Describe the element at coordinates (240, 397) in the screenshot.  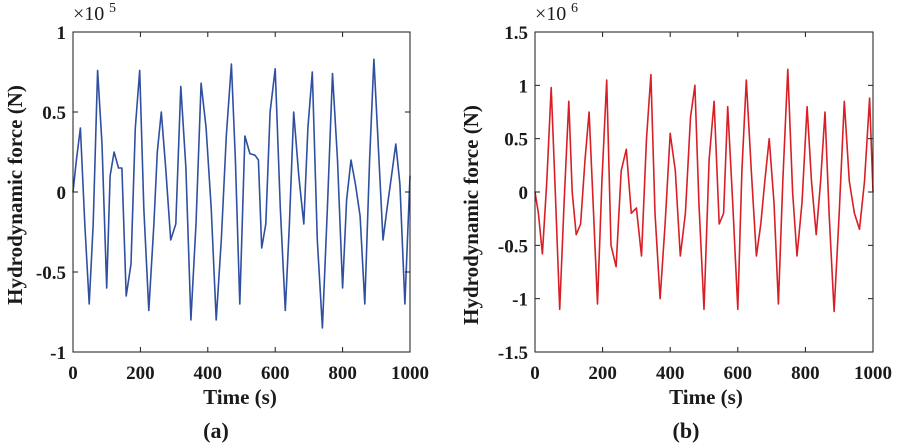
I see `panel-a-xlabel: Time (s)` at that location.